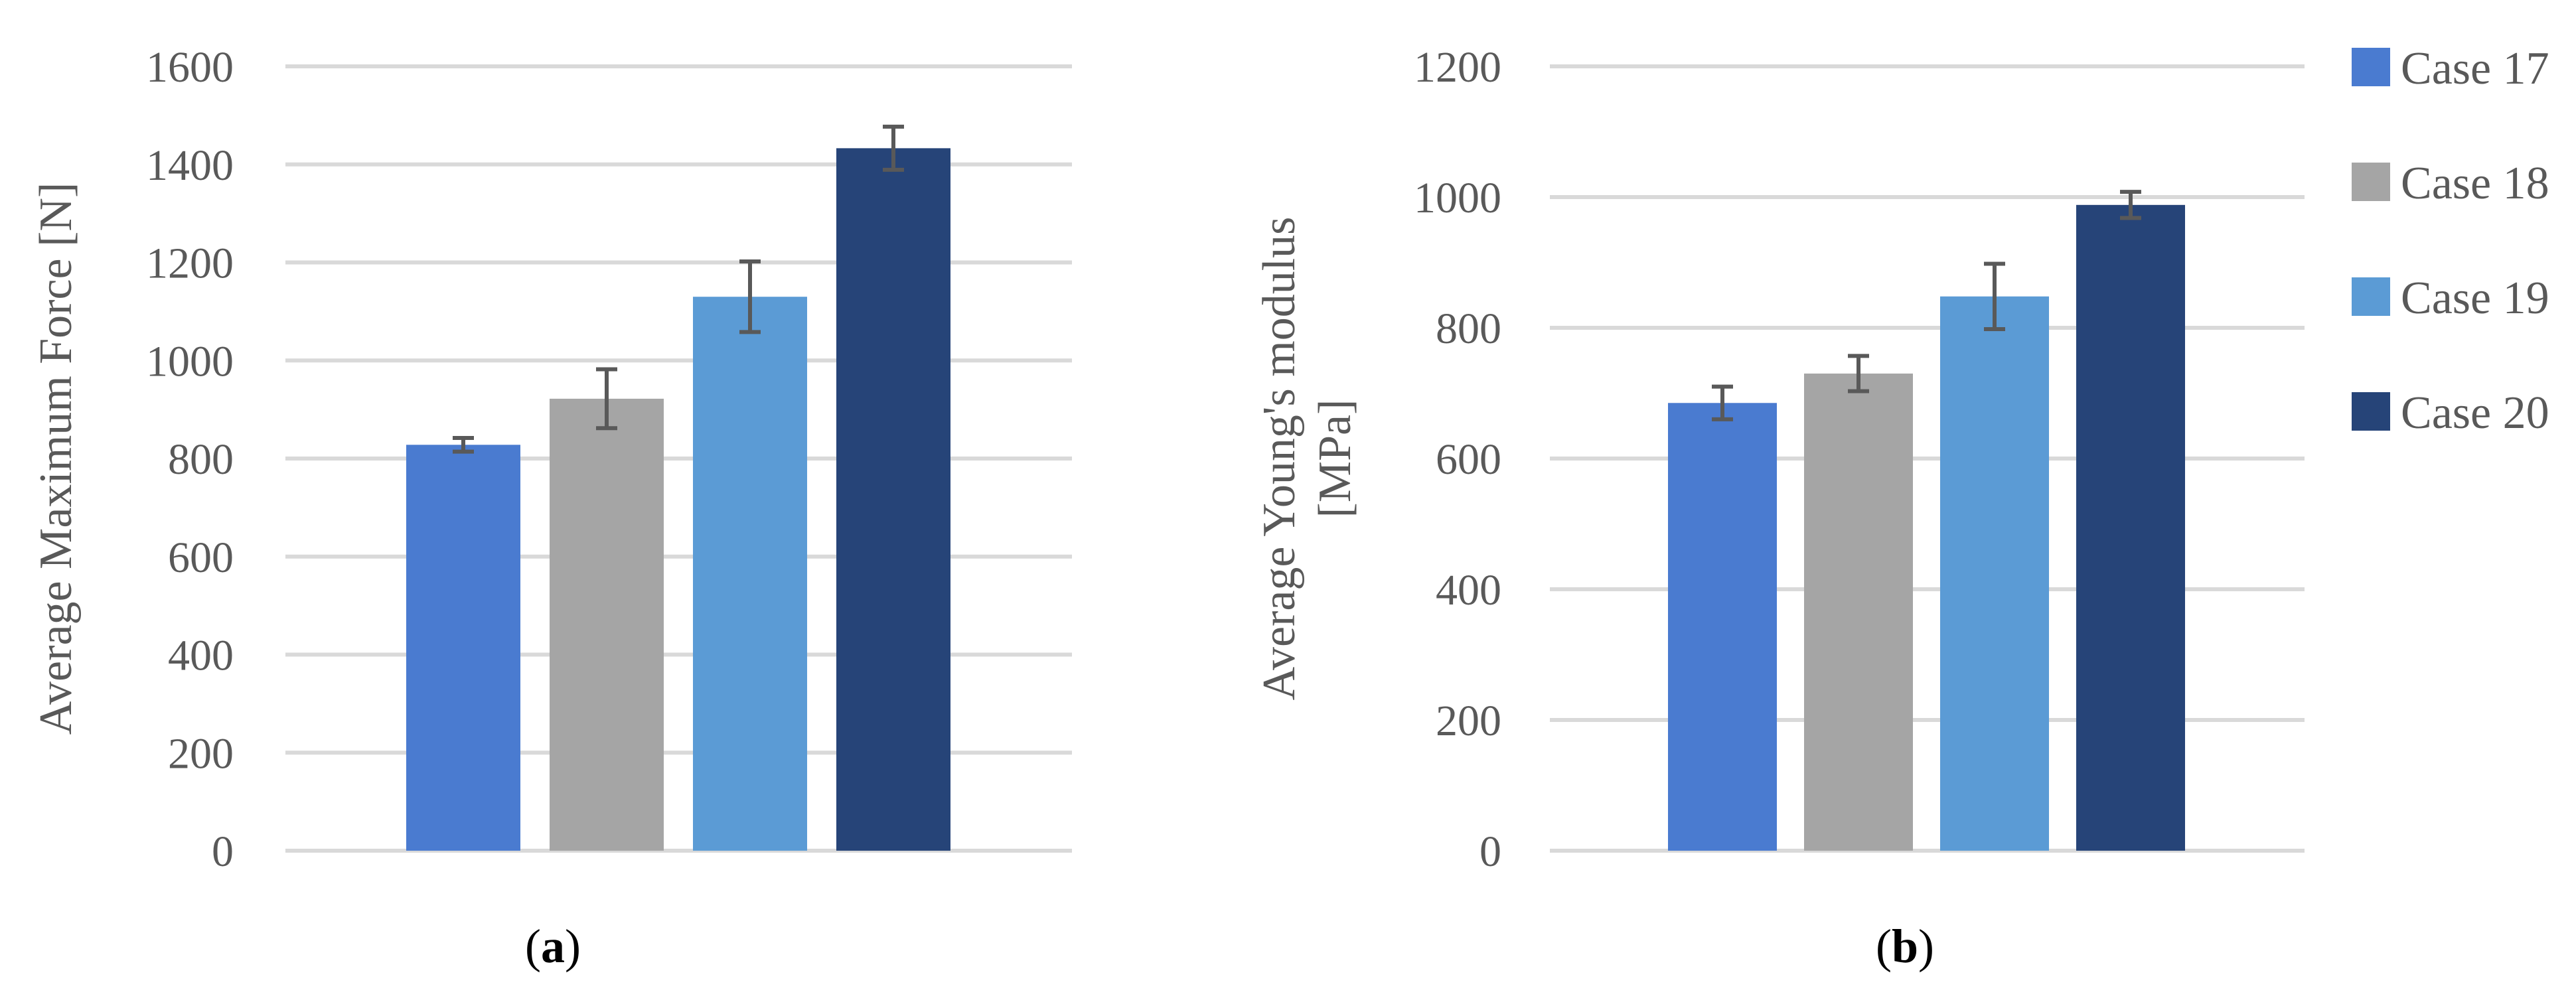 This screenshot has height=1000, width=2576. I want to click on legend-item: Case 19, so click(2450, 298).